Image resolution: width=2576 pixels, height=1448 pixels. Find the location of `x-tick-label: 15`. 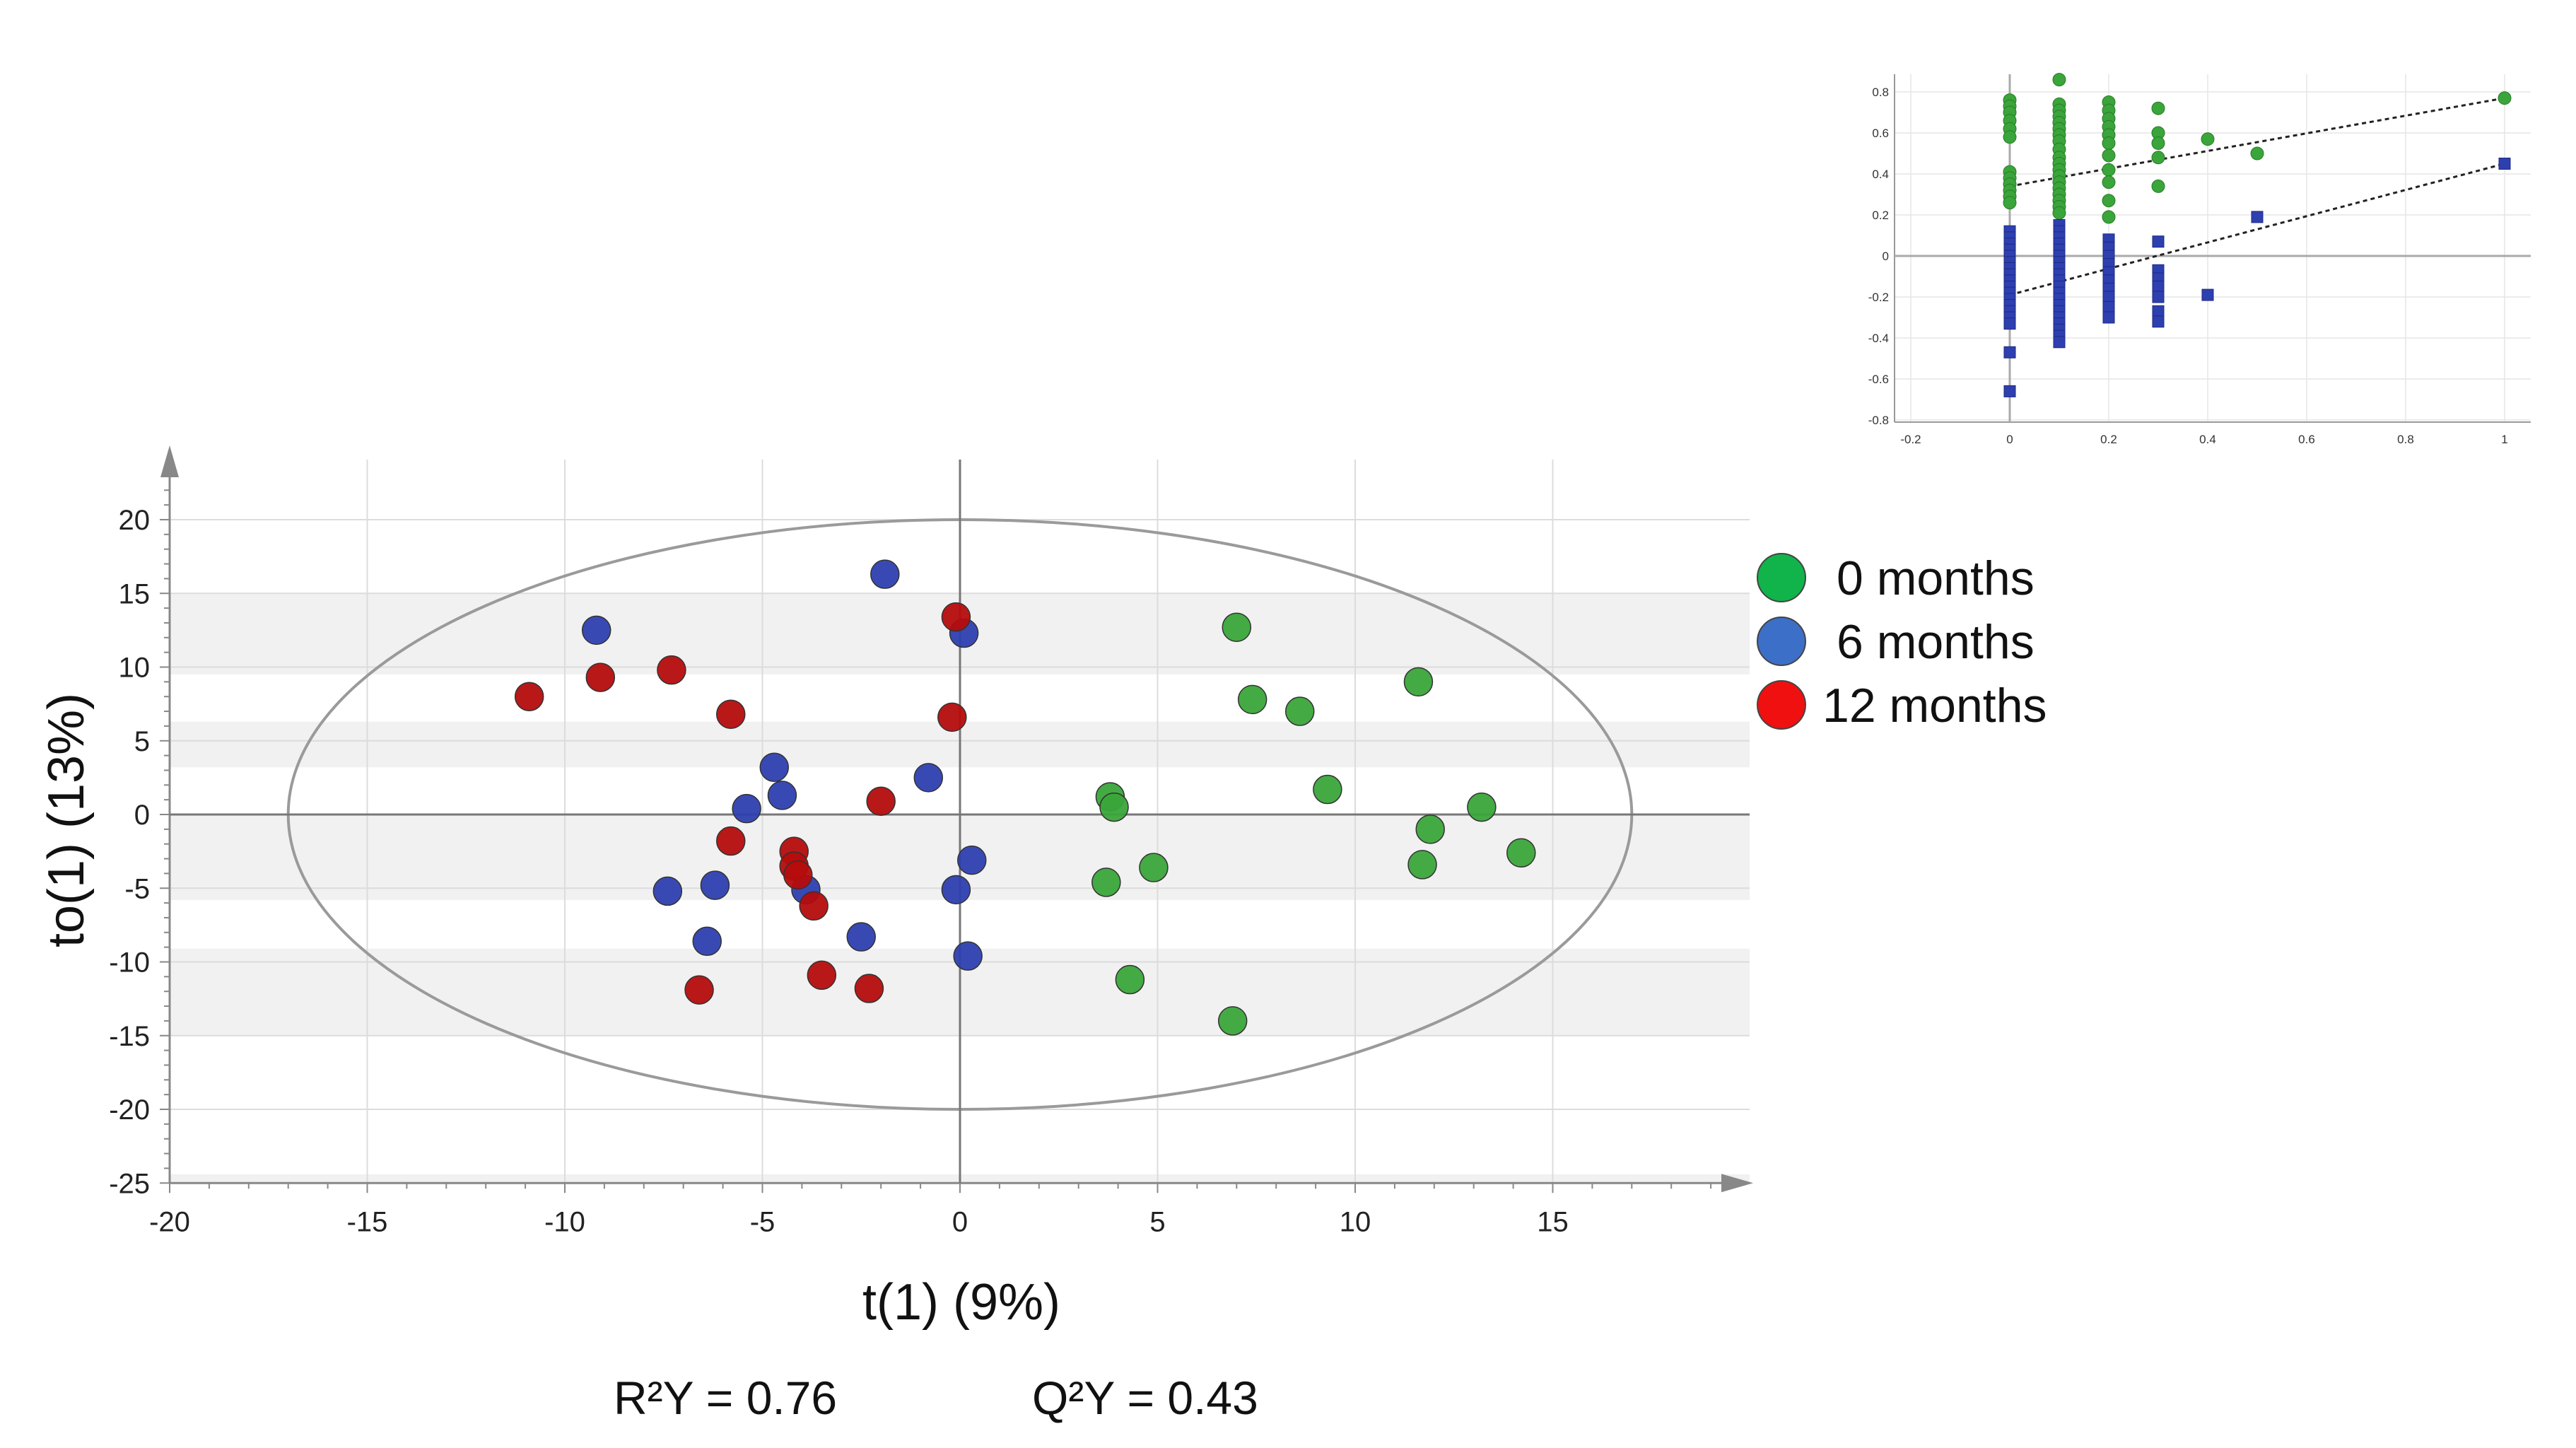

x-tick-label: 15 is located at coordinates (1553, 1221).